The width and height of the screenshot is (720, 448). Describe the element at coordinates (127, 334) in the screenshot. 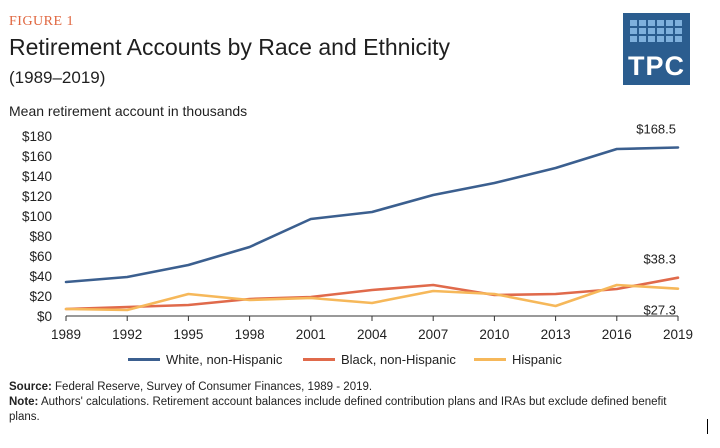

I see `x-tick-label: 1992` at that location.